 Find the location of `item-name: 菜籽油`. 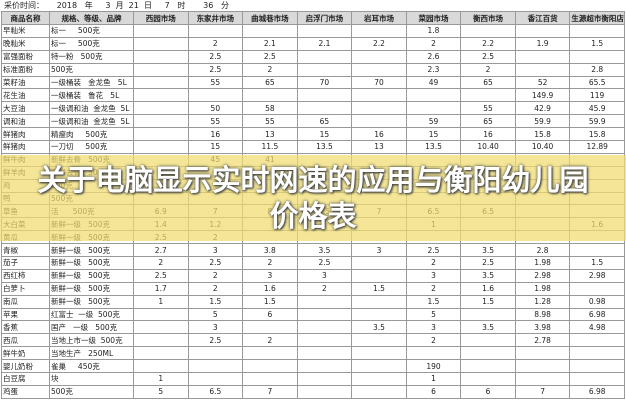

item-name: 菜籽油 is located at coordinates (25, 82).